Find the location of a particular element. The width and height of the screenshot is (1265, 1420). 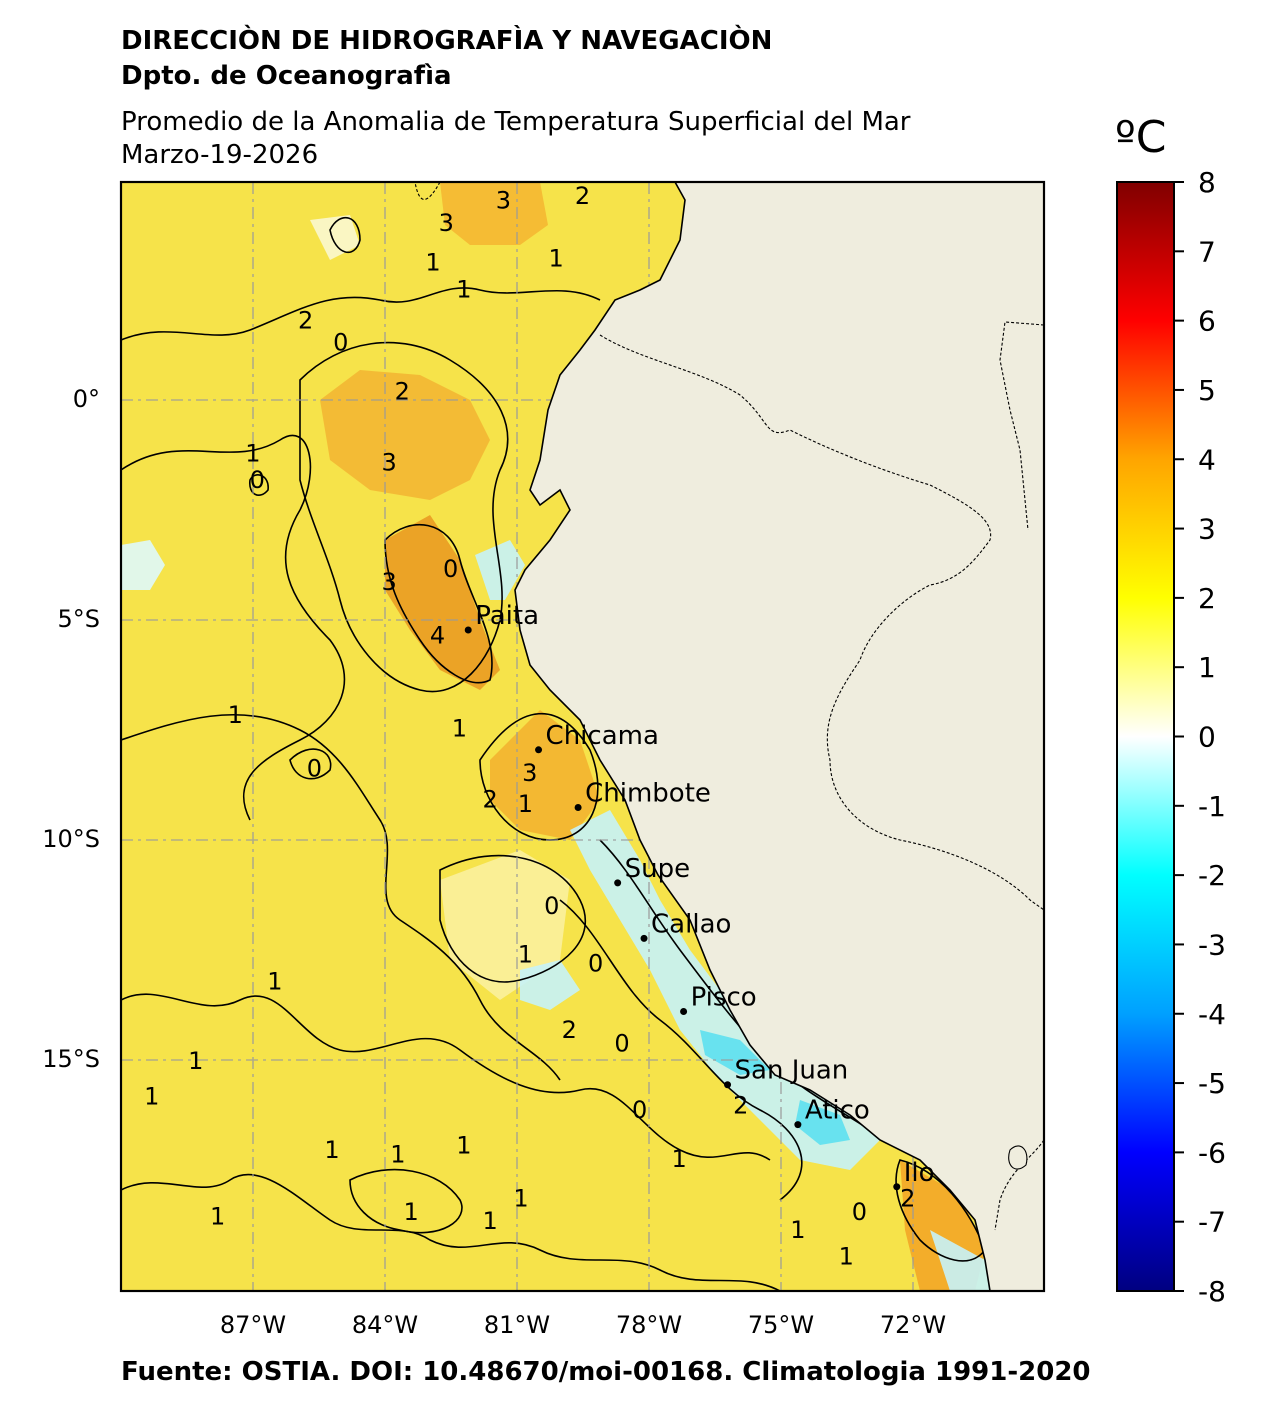

neutral-patch-south is located at coordinates (505, 925).